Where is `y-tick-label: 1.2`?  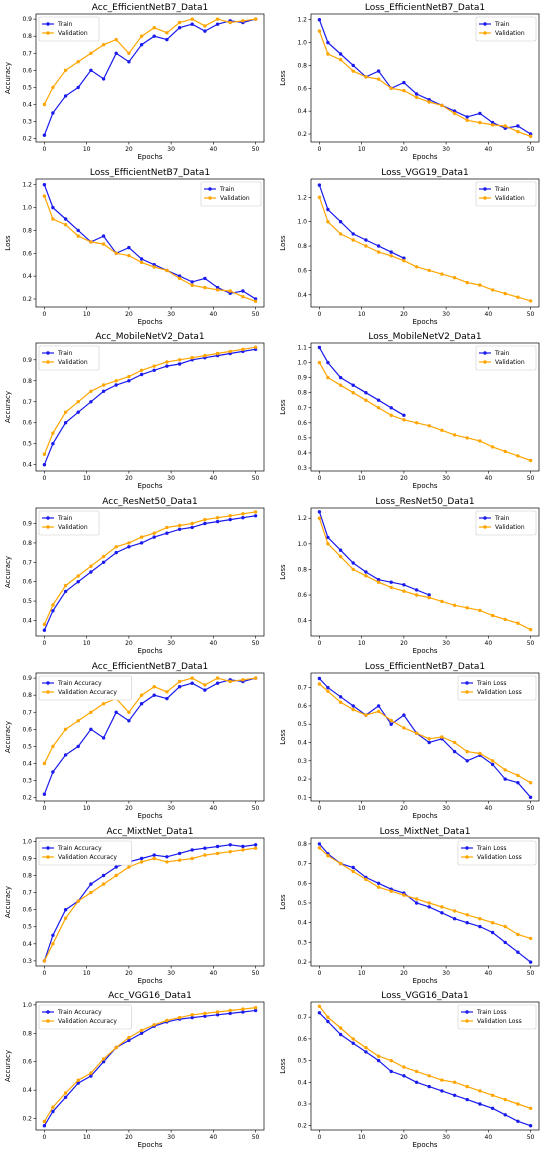 y-tick-label: 1.2 is located at coordinates (302, 20).